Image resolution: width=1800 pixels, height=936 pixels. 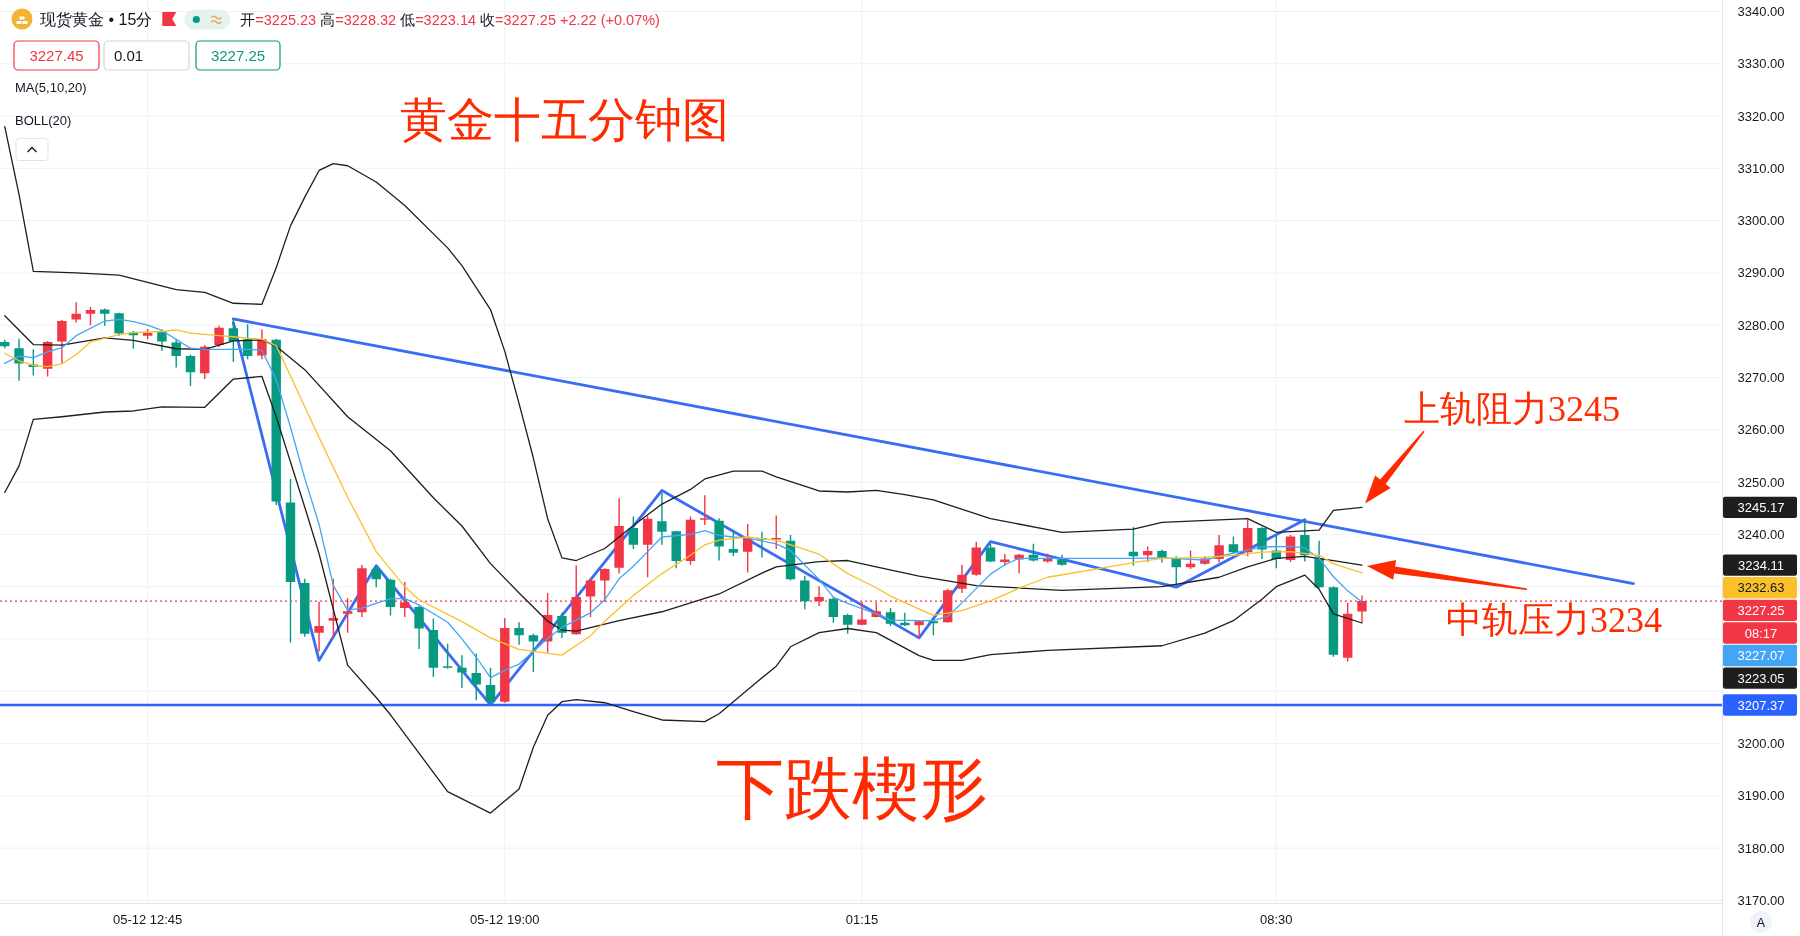 What do you see at coordinates (564, 119) in the screenshot?
I see `text: 黄金十五分钟图` at bounding box center [564, 119].